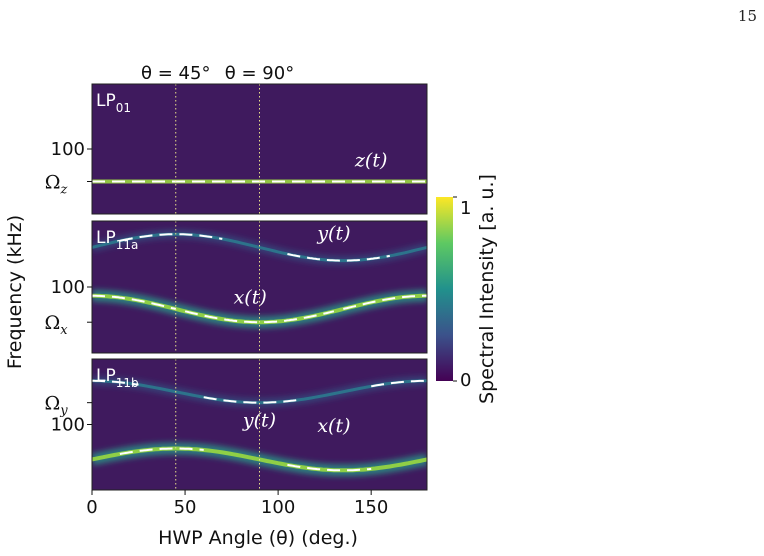  Describe the element at coordinates (487, 289) in the screenshot. I see `colorbar-title: Spectral Intensity [a. u.]` at that location.